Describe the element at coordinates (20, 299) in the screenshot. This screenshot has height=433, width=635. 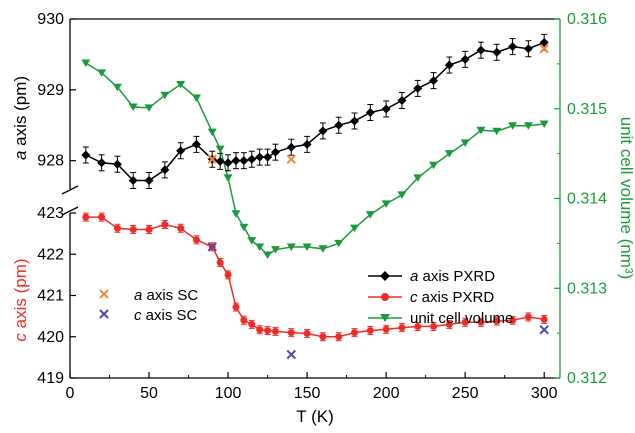
I see `c-axis-title: c axis (pm)` at that location.